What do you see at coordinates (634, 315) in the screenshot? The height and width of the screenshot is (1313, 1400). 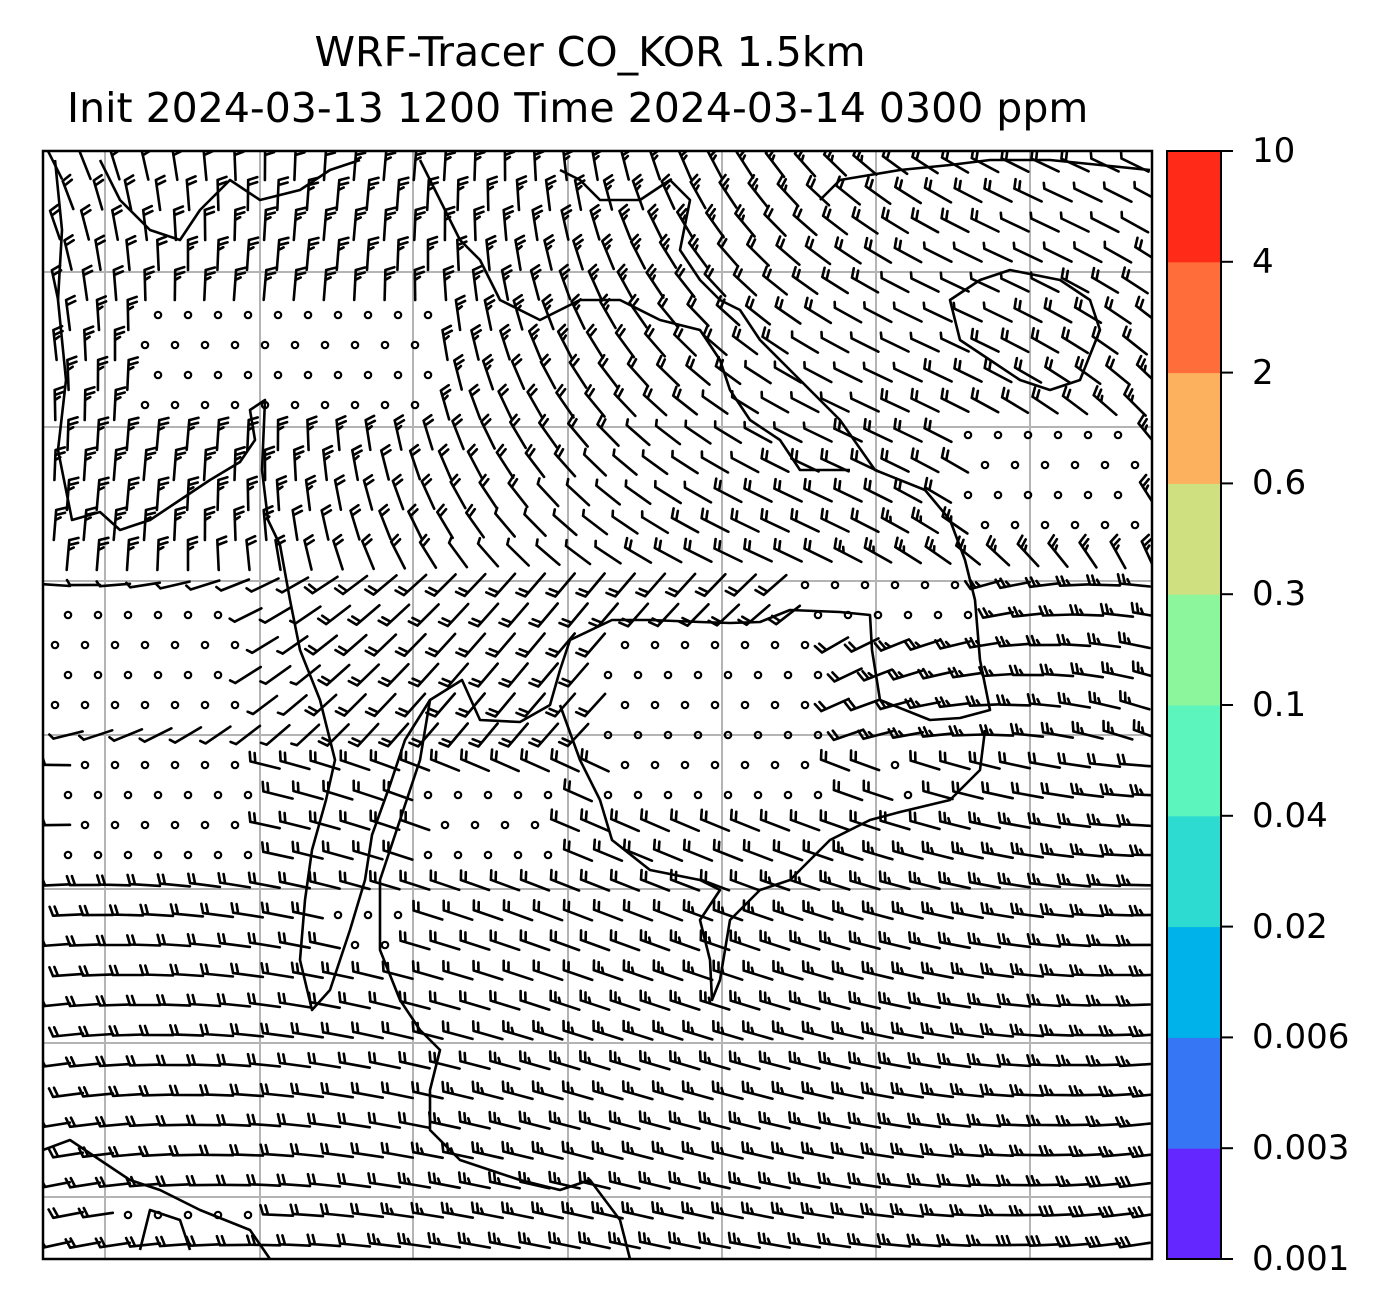 I see `coastline-north-east` at bounding box center [634, 315].